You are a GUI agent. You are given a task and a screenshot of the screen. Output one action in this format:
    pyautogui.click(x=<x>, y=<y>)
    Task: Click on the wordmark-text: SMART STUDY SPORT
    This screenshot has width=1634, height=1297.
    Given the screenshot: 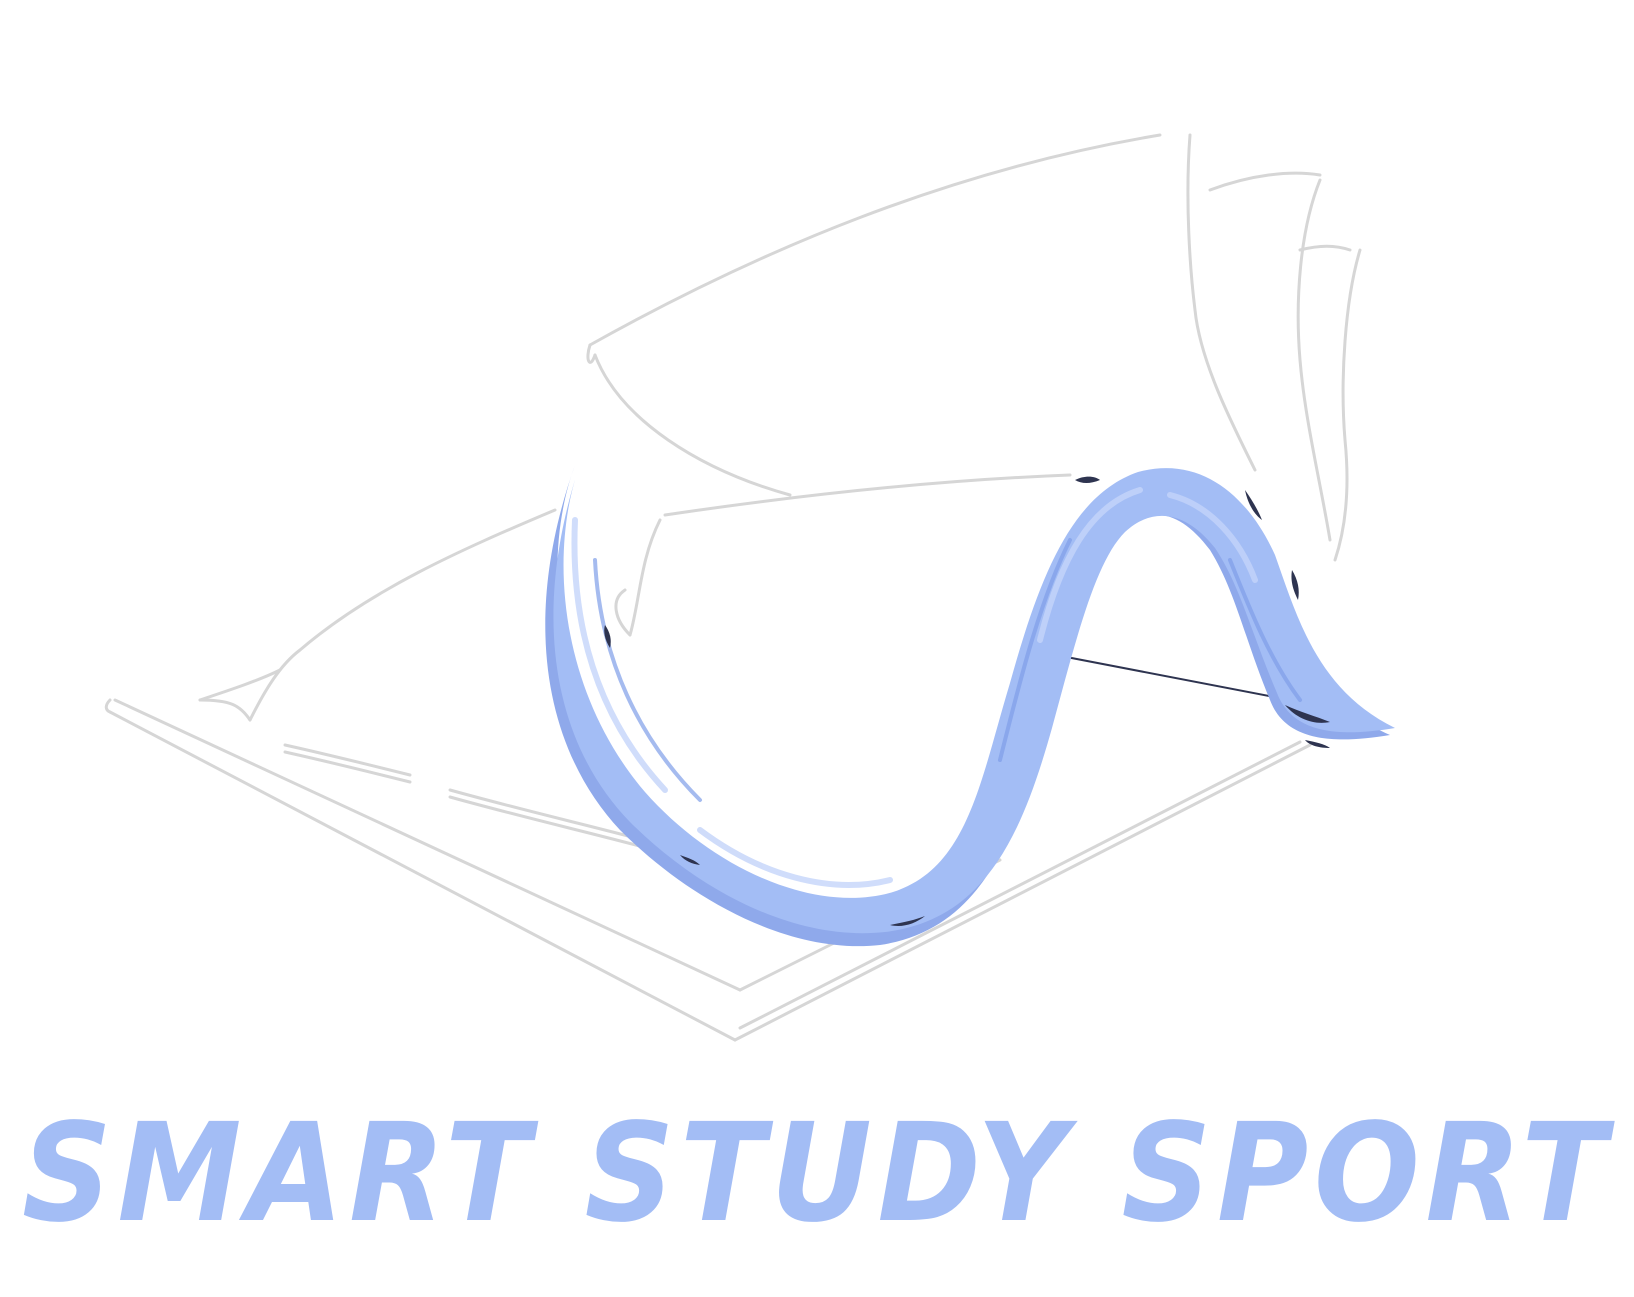 What is the action you would take?
    pyautogui.click(x=818, y=1174)
    